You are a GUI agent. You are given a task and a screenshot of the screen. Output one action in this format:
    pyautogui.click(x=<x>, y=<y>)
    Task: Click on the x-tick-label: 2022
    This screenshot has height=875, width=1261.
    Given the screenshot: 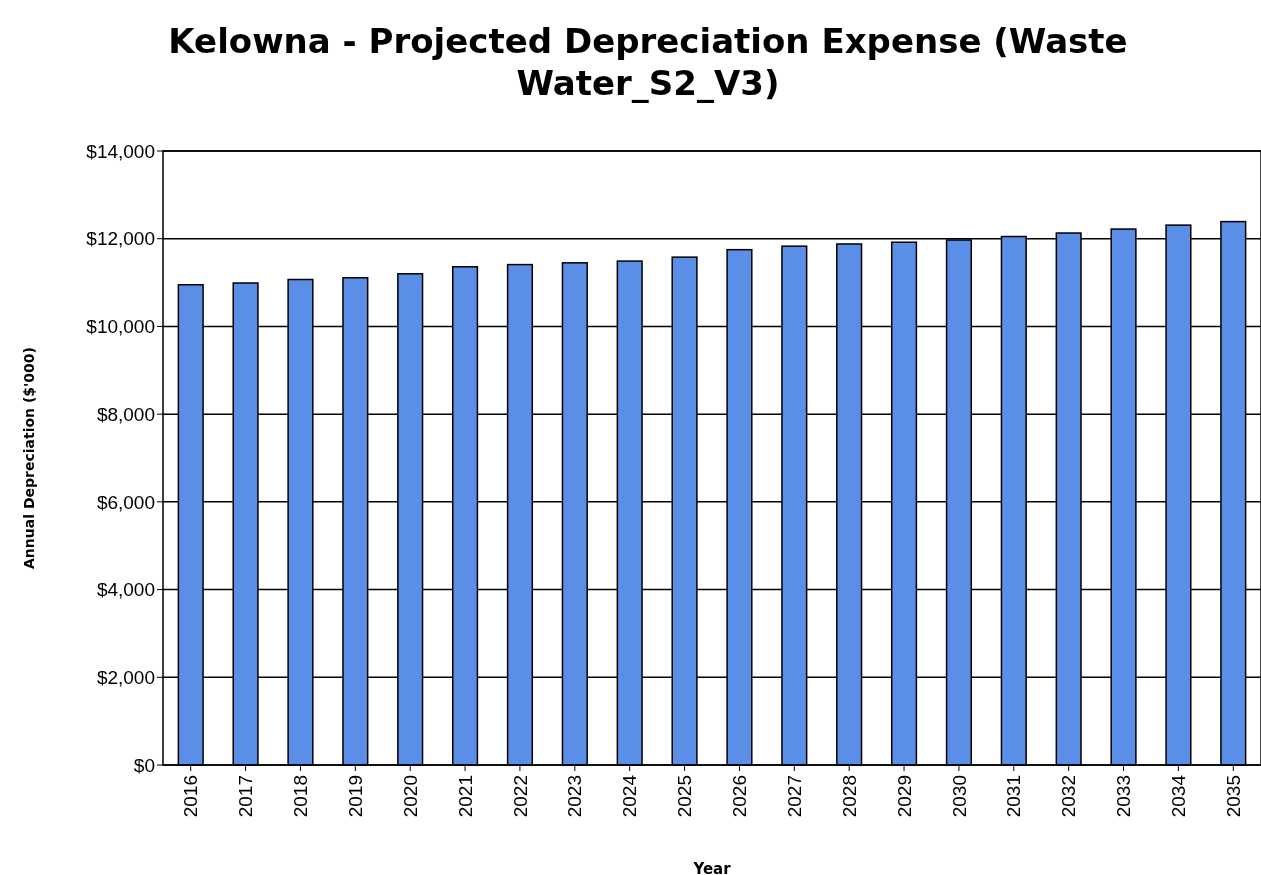 What is the action you would take?
    pyautogui.click(x=520, y=796)
    